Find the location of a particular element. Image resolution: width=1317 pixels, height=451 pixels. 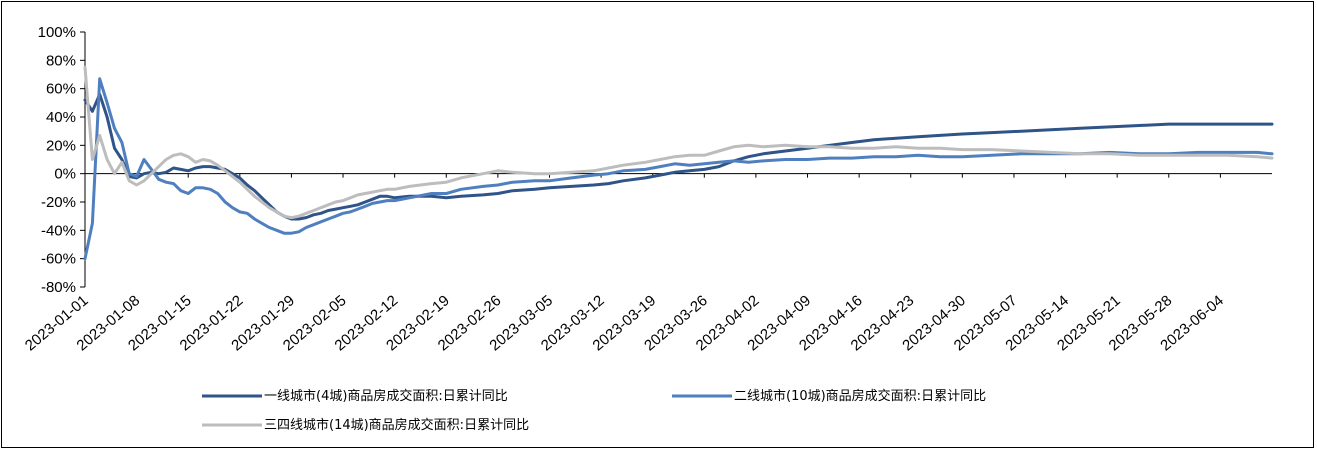

y-tick-label: 60% is located at coordinates (61, 89).